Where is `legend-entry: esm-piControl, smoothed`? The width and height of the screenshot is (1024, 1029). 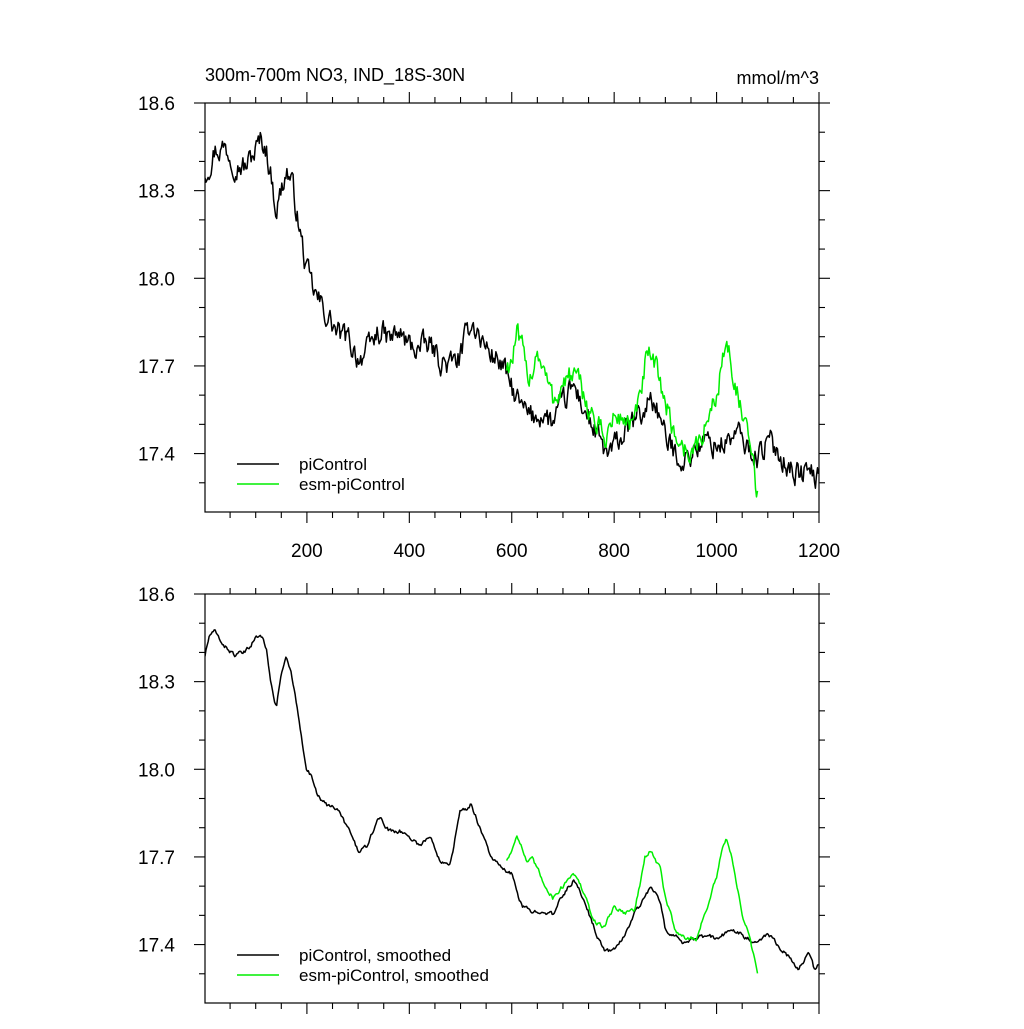 legend-entry: esm-piControl, smoothed is located at coordinates (394, 975).